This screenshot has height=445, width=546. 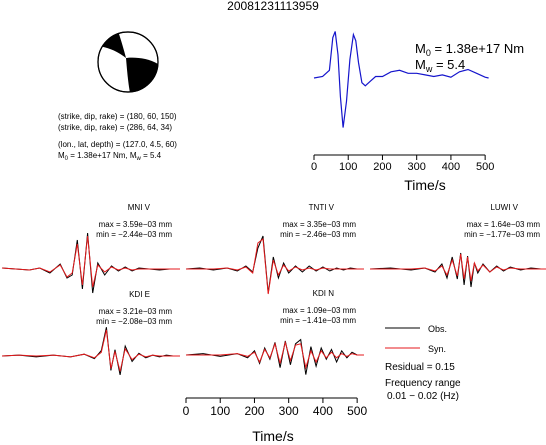 What do you see at coordinates (273, 6) in the screenshot?
I see `figure-title: 20081231113959` at bounding box center [273, 6].